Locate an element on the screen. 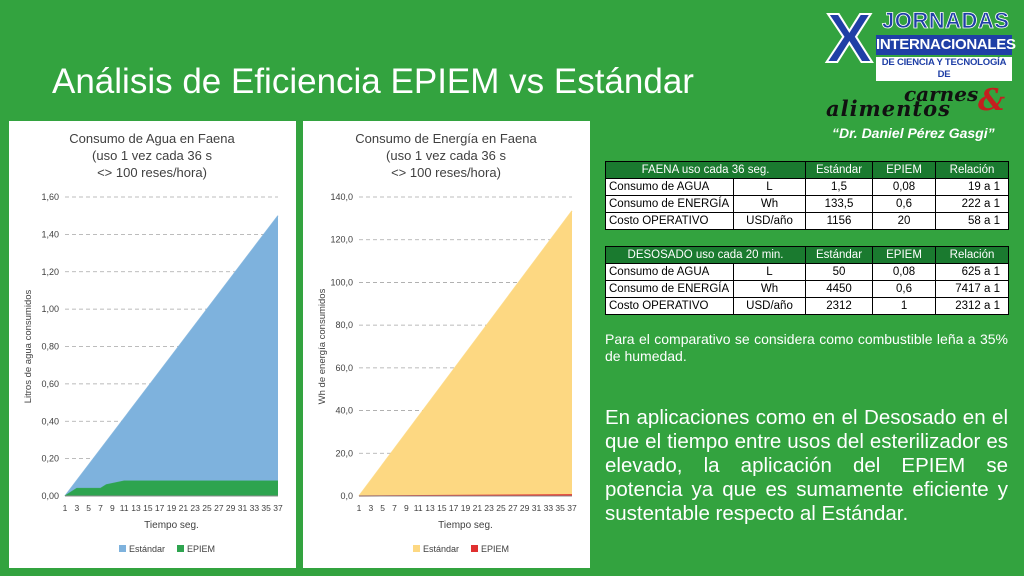  table-row: Consumo de AGUA L 50 0,08 625 a 1 is located at coordinates (807, 272).